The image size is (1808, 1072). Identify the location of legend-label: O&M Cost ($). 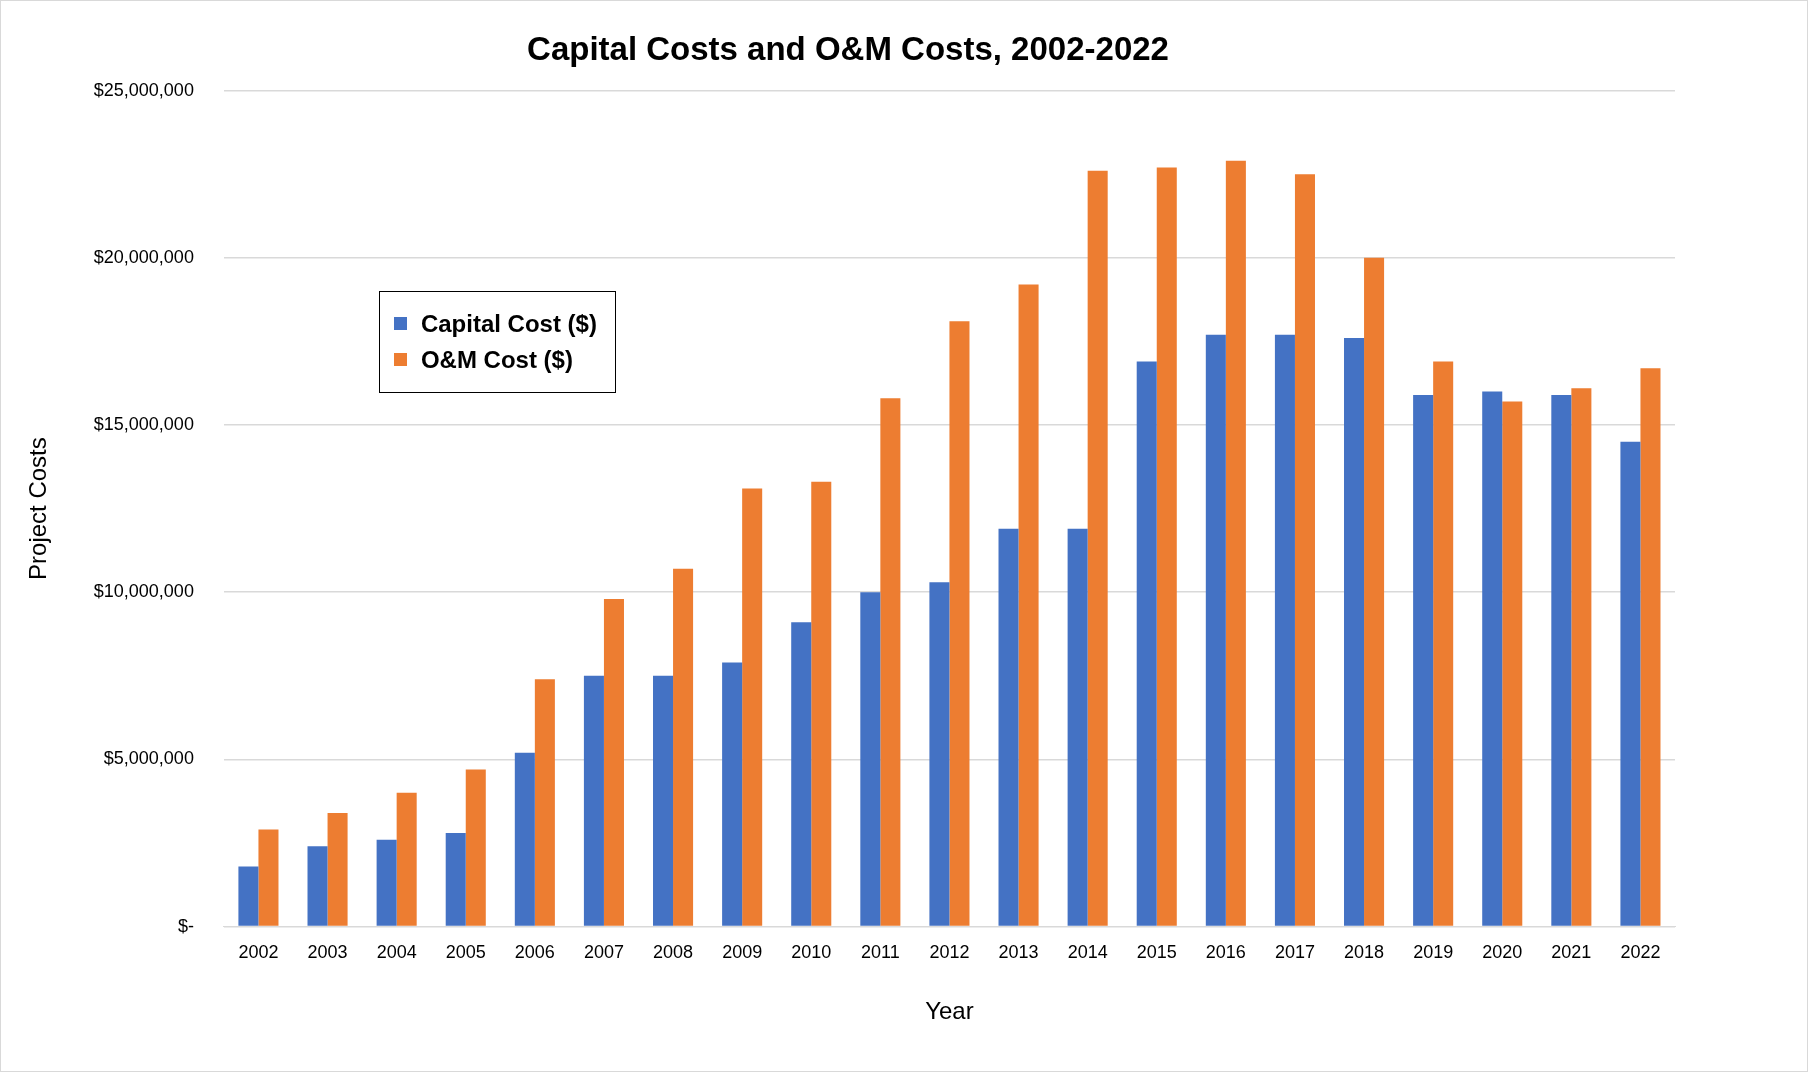
(496, 359).